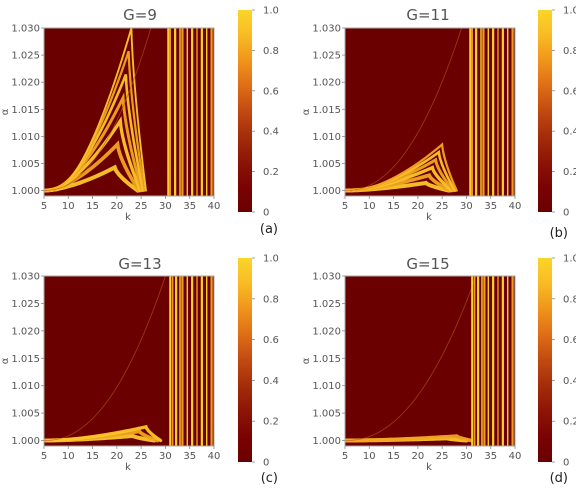  What do you see at coordinates (427, 15) in the screenshot?
I see `panel-title: G=11` at bounding box center [427, 15].